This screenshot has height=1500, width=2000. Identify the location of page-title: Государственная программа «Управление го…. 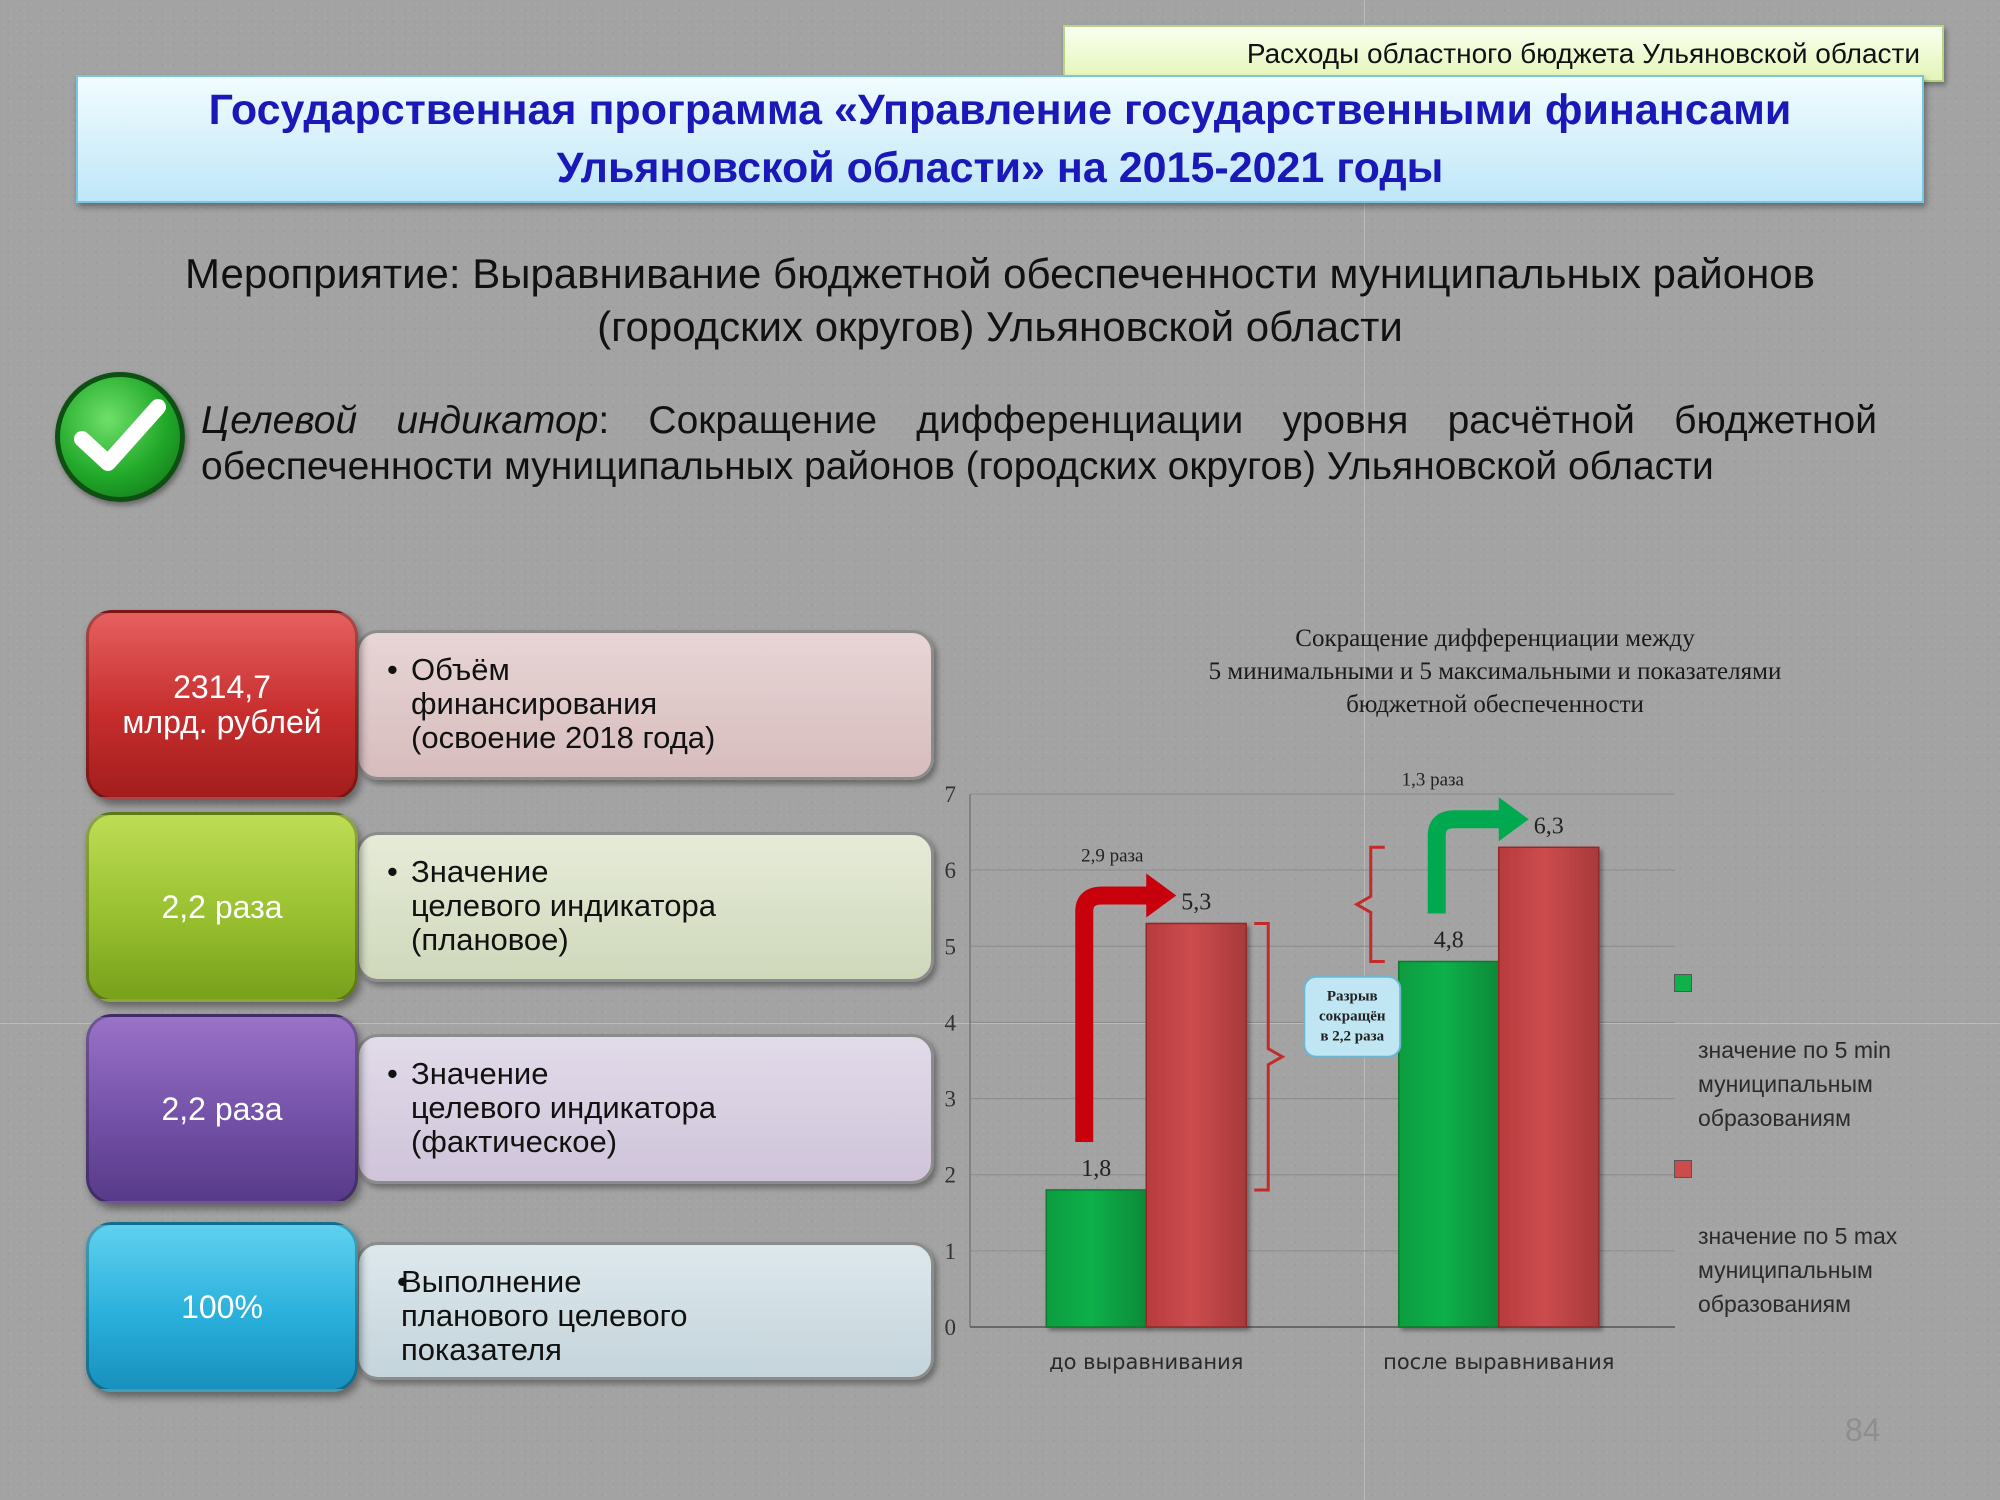
(1000, 139).